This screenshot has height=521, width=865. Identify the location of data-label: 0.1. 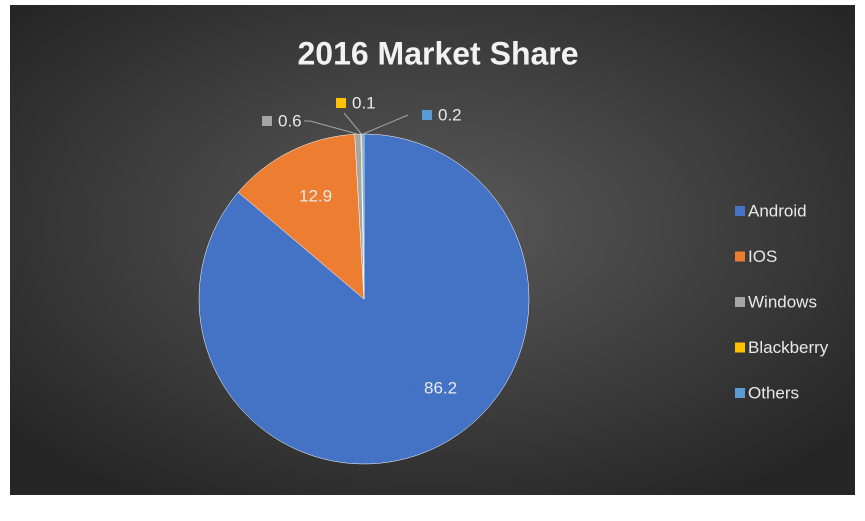
(364, 102).